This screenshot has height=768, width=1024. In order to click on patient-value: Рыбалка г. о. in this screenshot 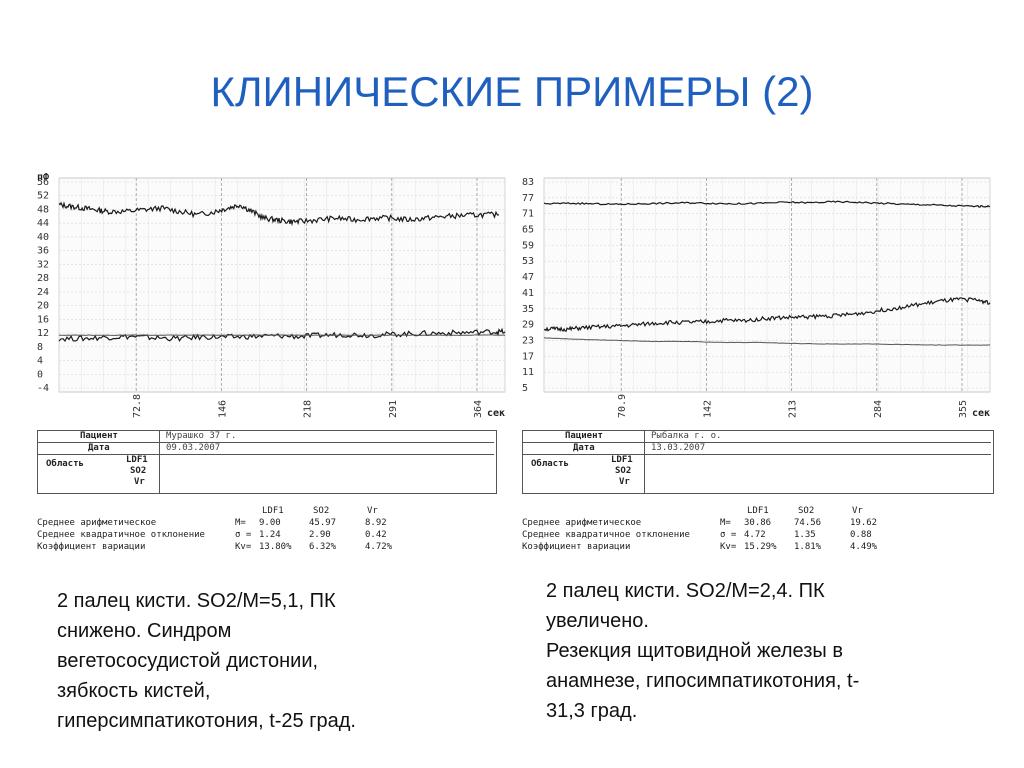, I will do `click(686, 436)`.